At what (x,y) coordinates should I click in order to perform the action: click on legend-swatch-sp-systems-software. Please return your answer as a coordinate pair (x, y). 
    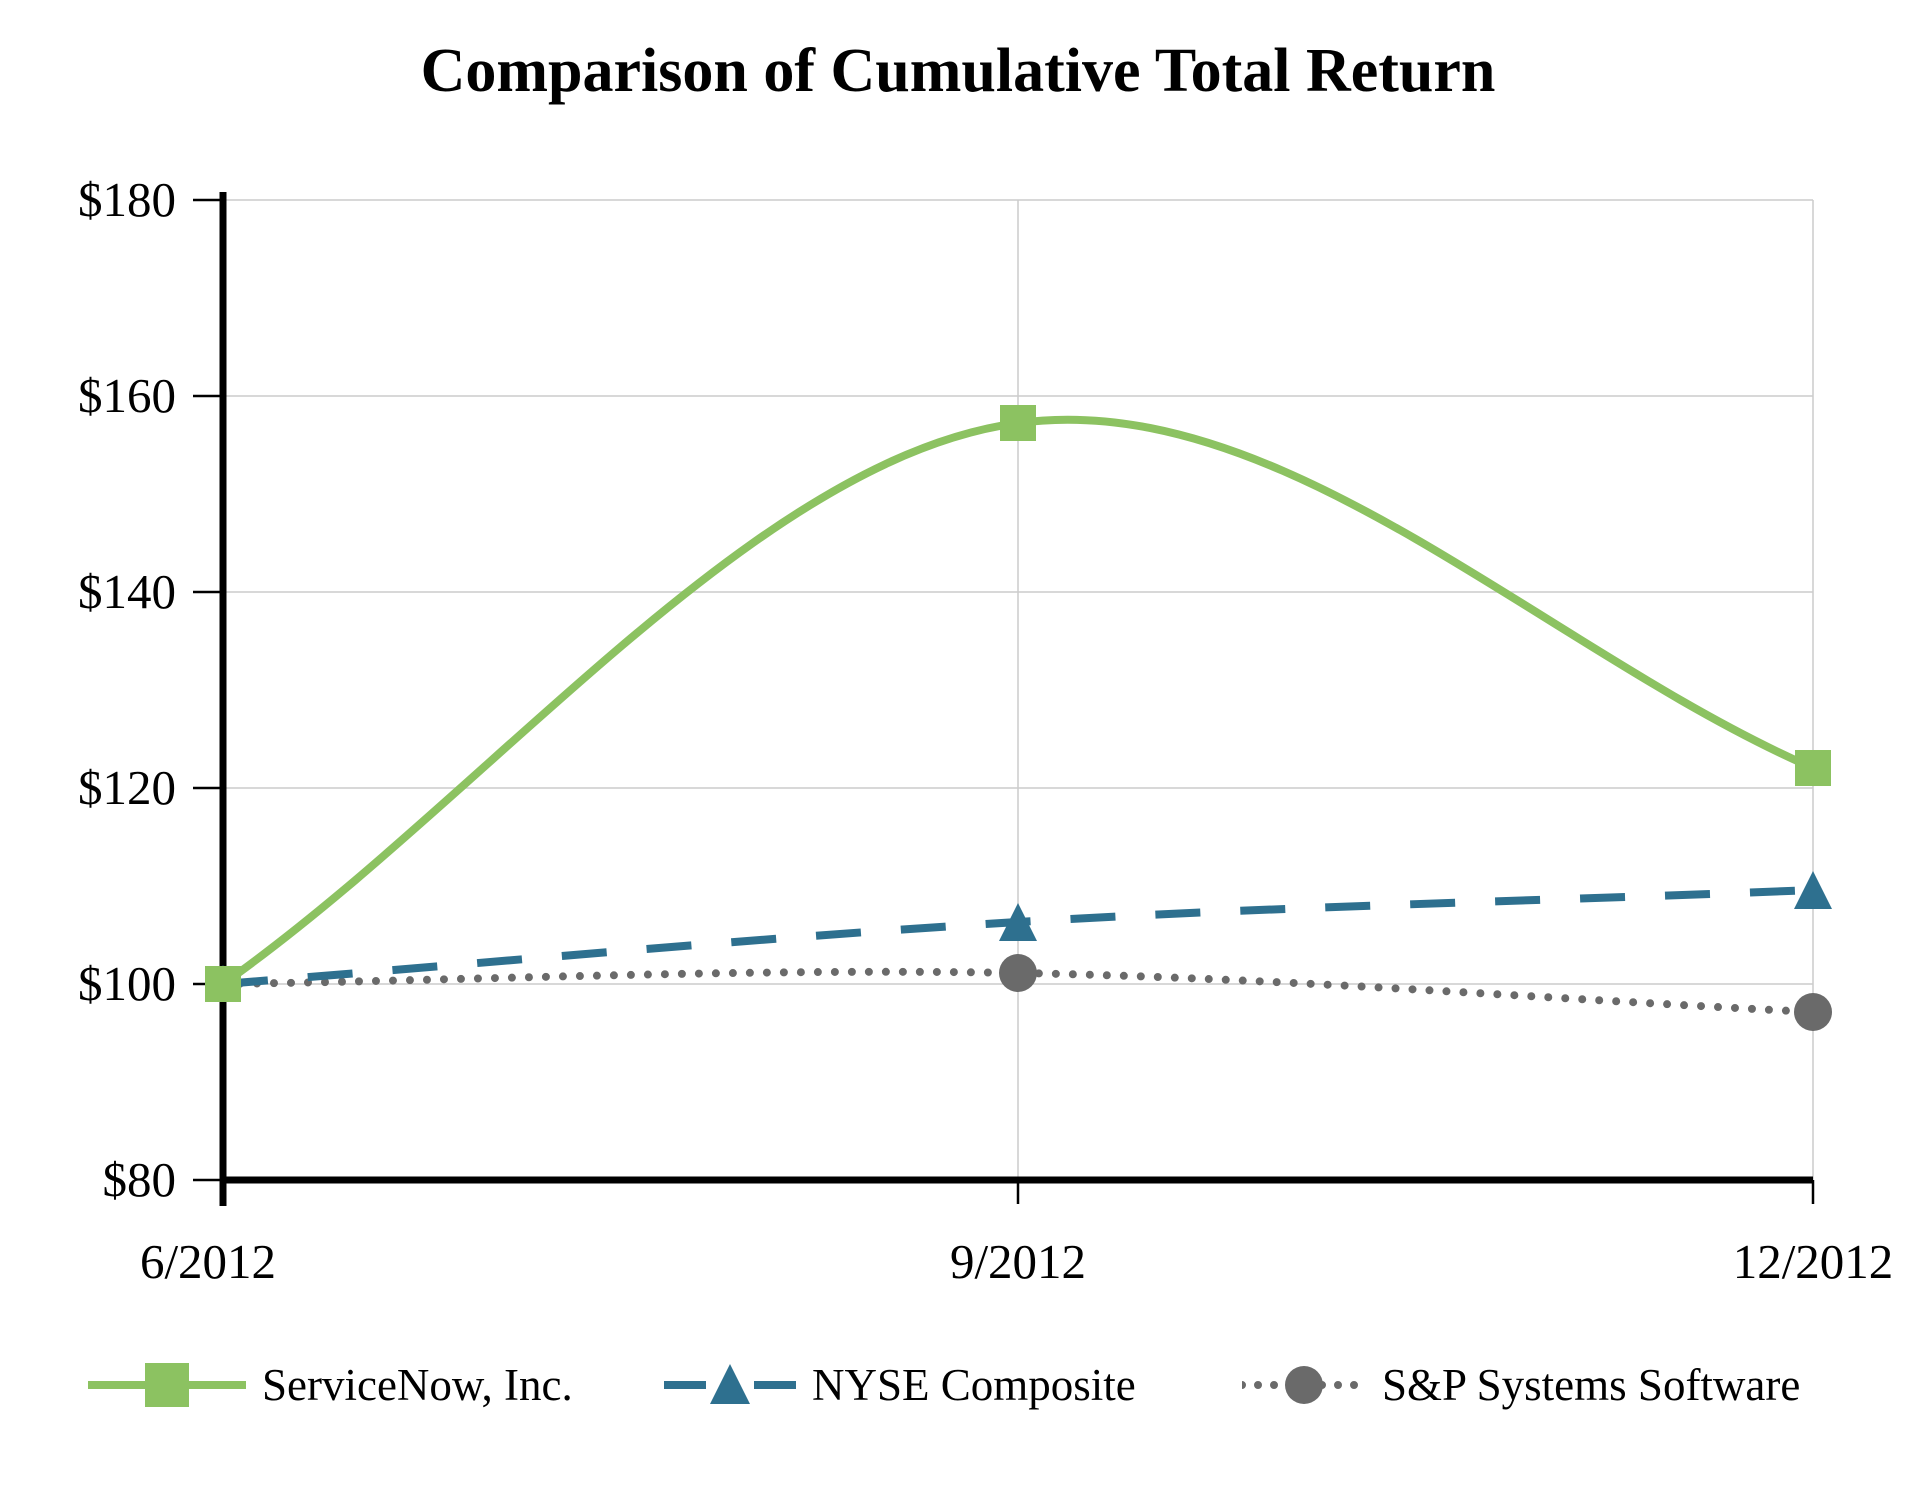
    Looking at the image, I should click on (1304, 1385).